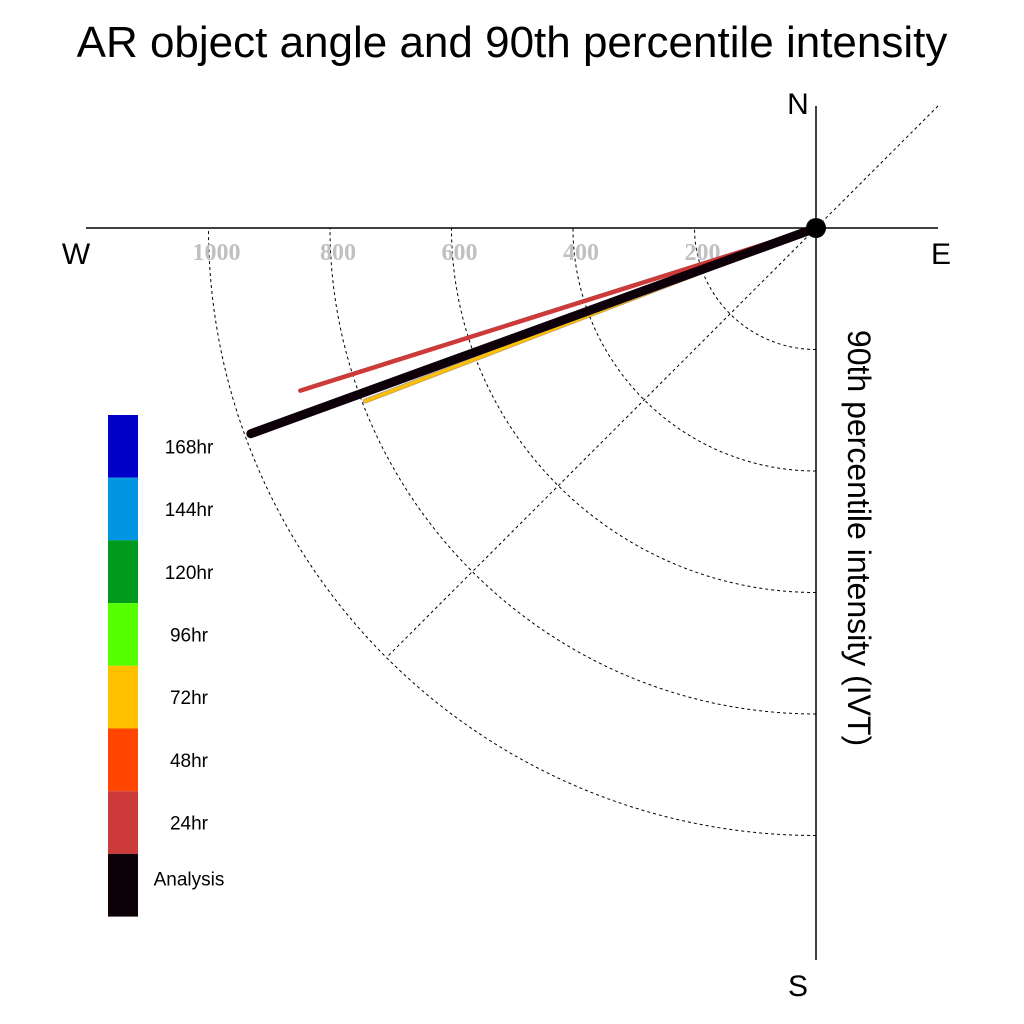 The image size is (1024, 1024). What do you see at coordinates (189, 761) in the screenshot?
I see `legend-label-48hr: 48hr` at bounding box center [189, 761].